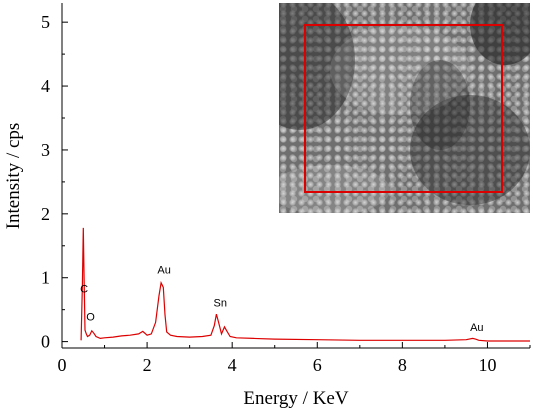 The height and width of the screenshot is (414, 533). I want to click on x-tick-label: 6, so click(317, 365).